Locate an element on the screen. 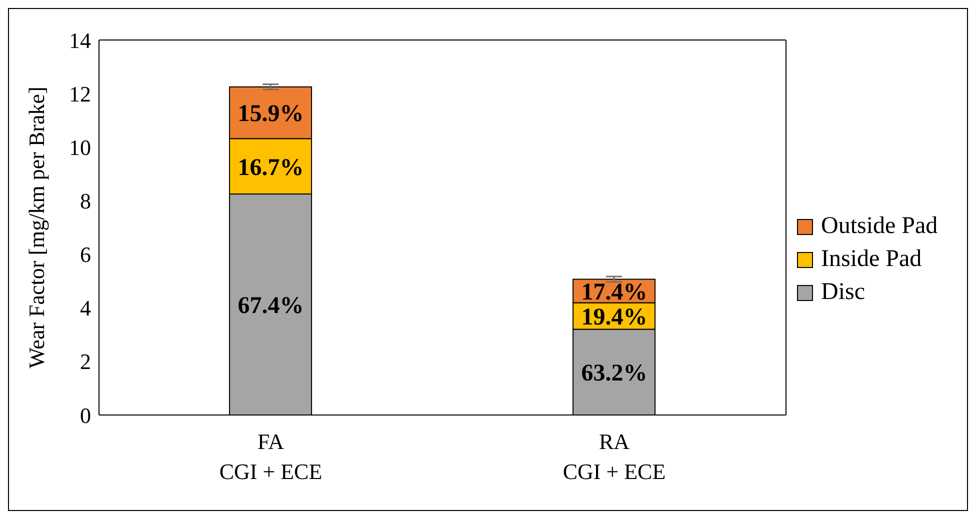  y-tick-label: 14 is located at coordinates (80, 40).